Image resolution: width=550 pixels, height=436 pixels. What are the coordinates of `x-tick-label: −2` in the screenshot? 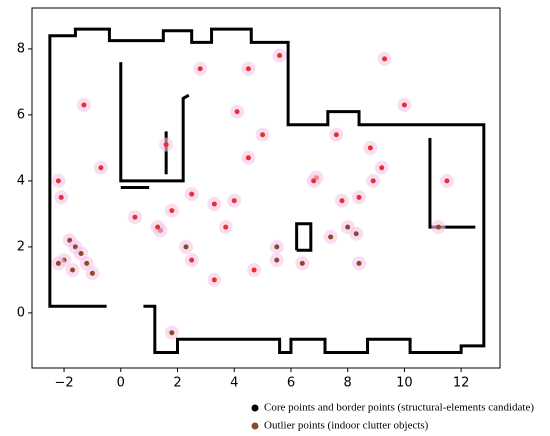 It's located at (63, 383).